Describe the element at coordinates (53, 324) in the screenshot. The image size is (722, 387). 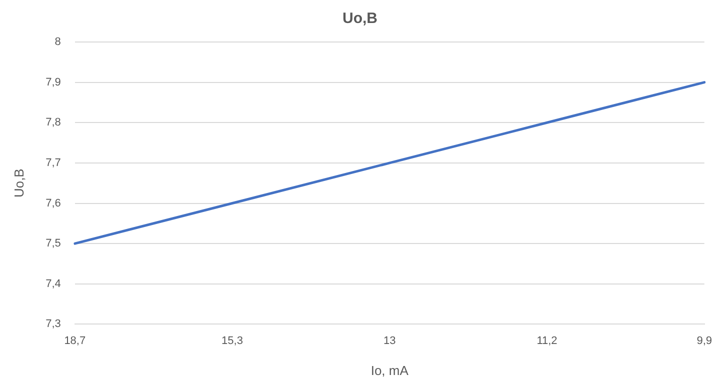
I see `y-tick-label: 7,3` at that location.